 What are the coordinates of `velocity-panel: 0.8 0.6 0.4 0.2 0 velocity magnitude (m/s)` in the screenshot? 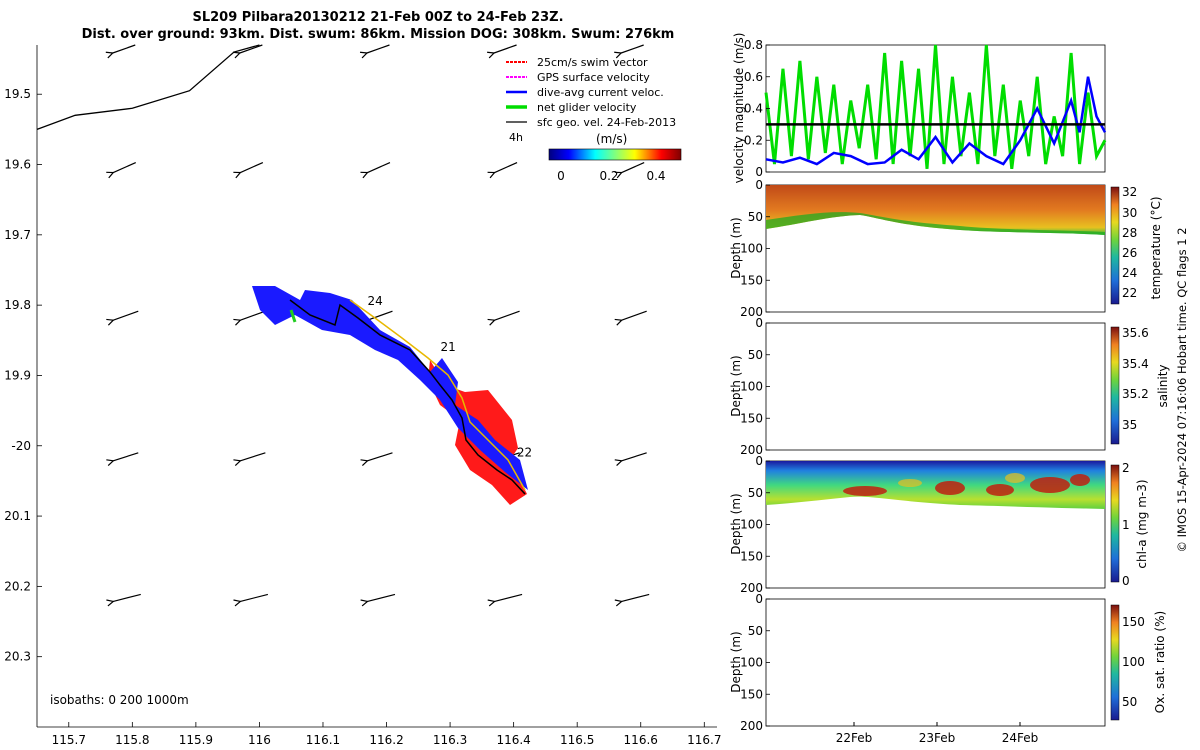 It's located at (919, 108).